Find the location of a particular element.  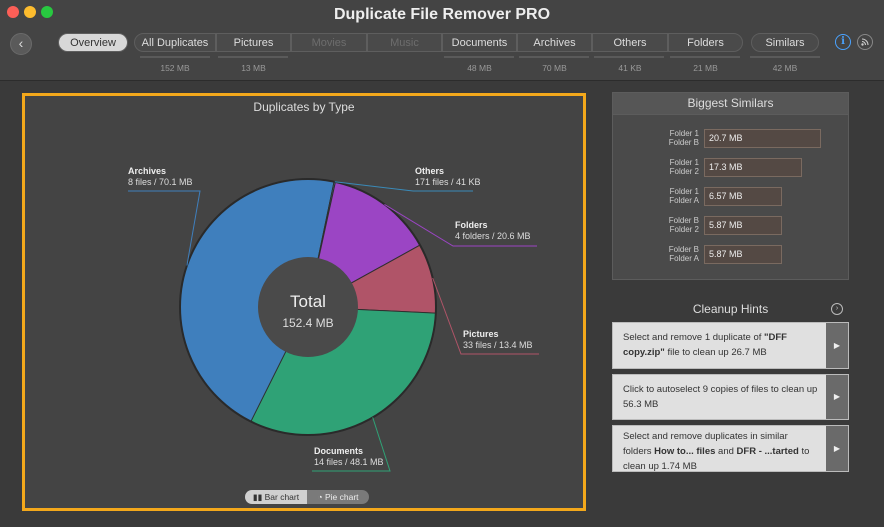

tab-folders: Folders is located at coordinates (705, 42).